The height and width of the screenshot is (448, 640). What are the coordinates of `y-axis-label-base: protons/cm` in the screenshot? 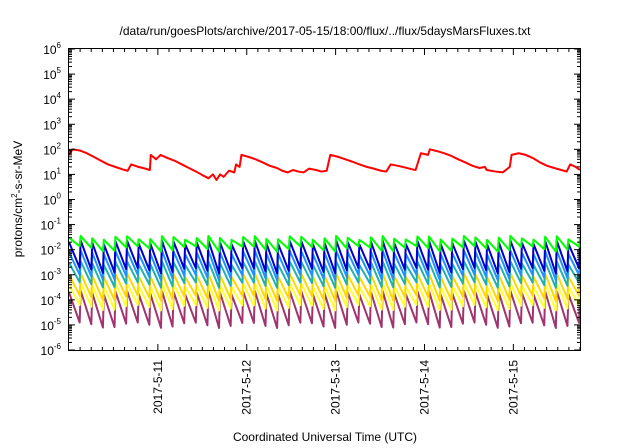 It's located at (18, 227).